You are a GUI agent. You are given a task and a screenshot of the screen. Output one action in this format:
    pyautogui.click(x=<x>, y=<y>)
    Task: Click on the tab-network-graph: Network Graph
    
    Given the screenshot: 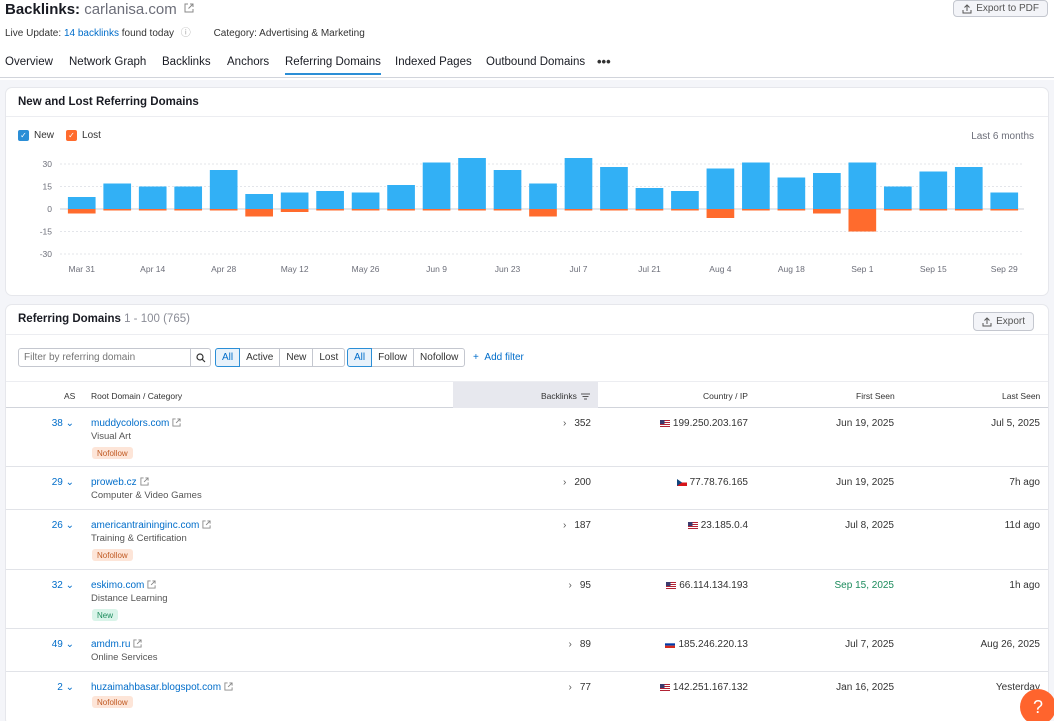 What is the action you would take?
    pyautogui.click(x=108, y=62)
    